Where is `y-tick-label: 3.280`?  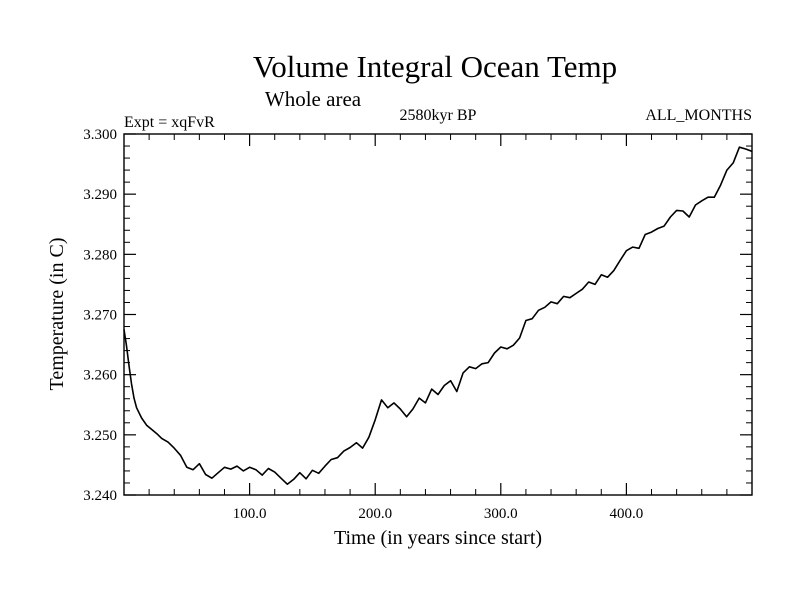
y-tick-label: 3.280 is located at coordinates (100, 255).